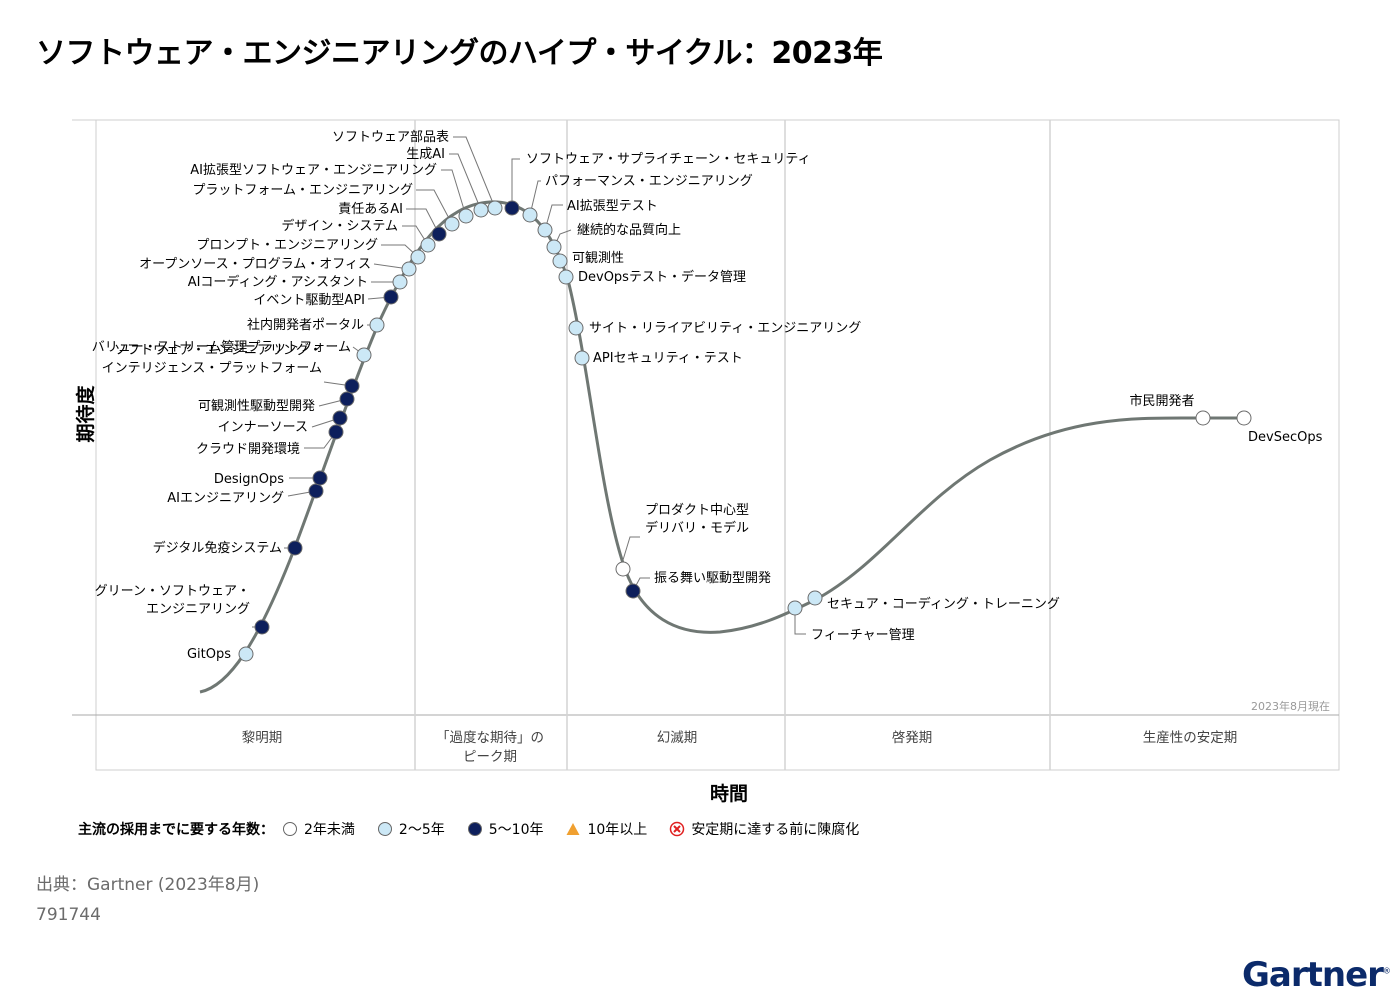 This screenshot has width=1400, height=1007. Describe the element at coordinates (384, 829) in the screenshot. I see `light-blue-circle-icon` at that location.